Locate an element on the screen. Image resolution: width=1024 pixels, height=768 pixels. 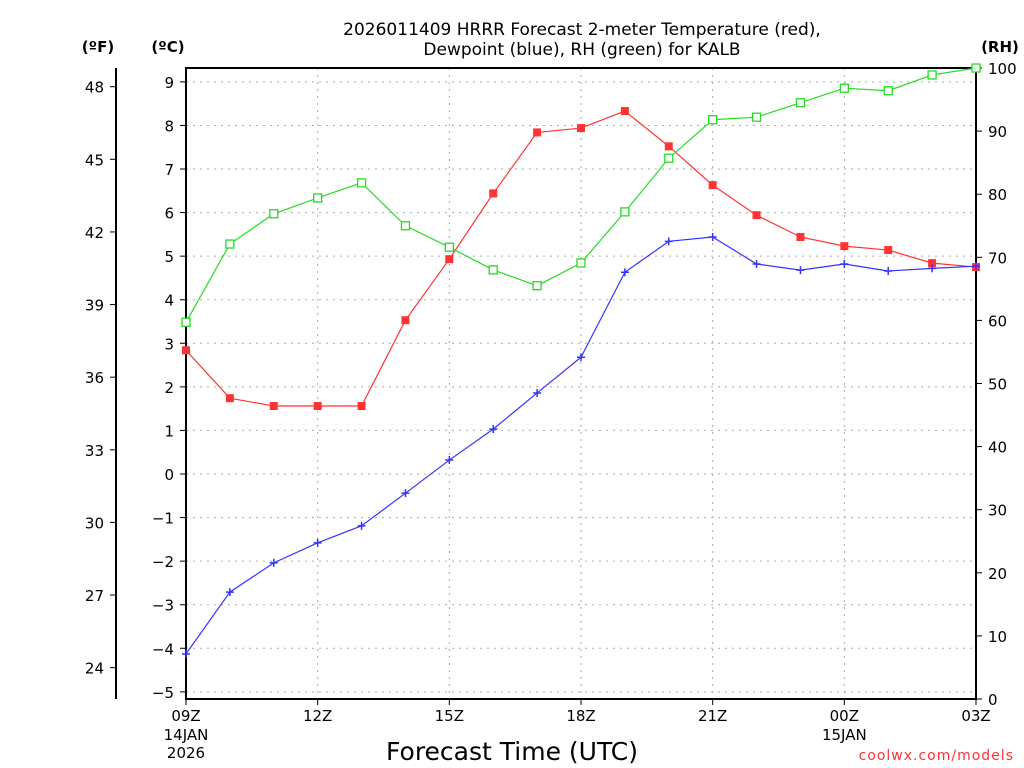
f-axis-label: (ºF) is located at coordinates (98, 47).